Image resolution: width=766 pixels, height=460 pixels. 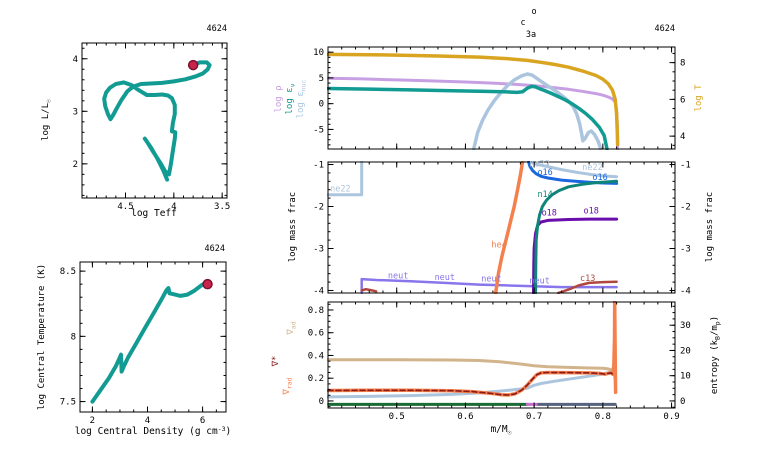 I want to click on x-tick-label: 4.5, so click(x=125, y=207).